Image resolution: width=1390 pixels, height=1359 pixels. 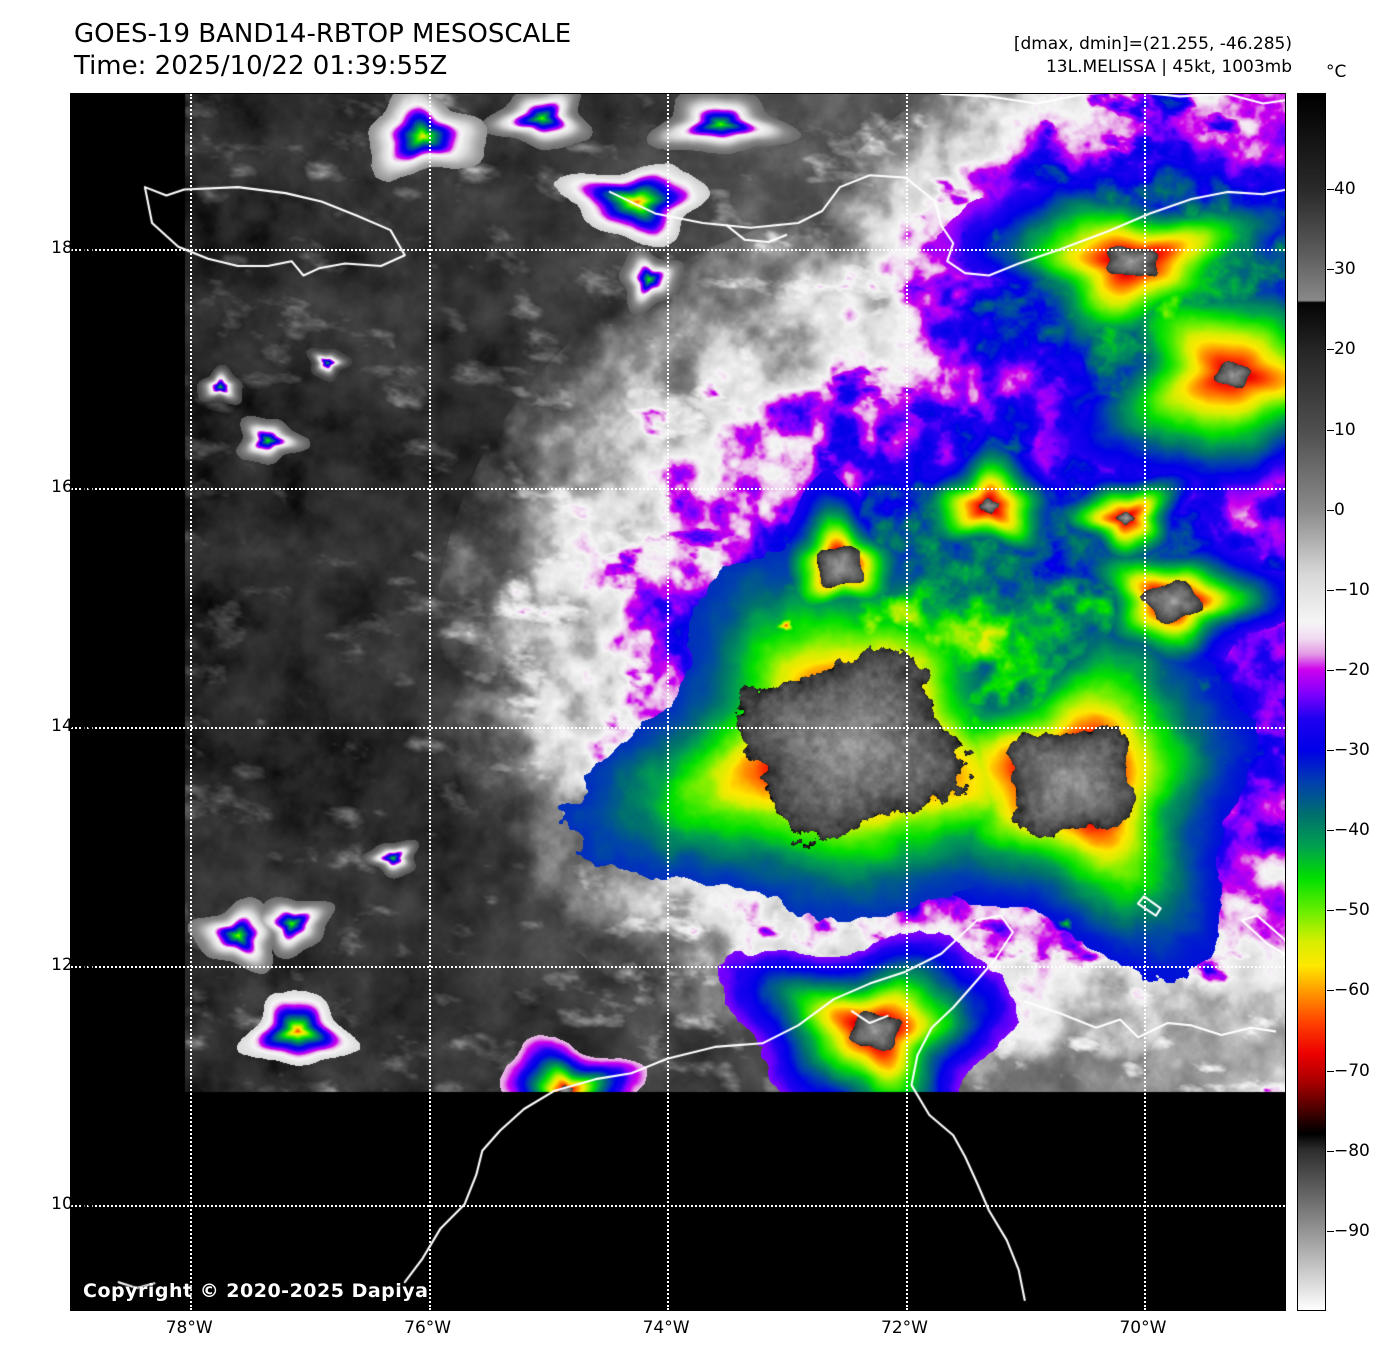 I want to click on data-minmax-label: [dmax, dmin]=(21.255, -46.285), so click(x=1152, y=44).